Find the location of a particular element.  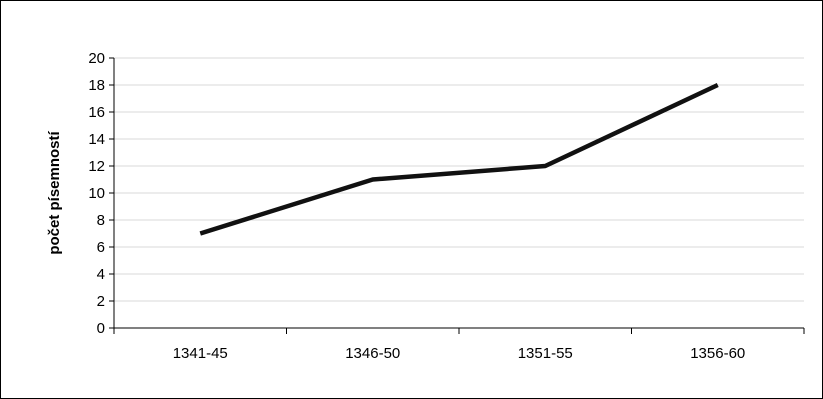

y-axis-title: počet písemností is located at coordinates (54, 192).